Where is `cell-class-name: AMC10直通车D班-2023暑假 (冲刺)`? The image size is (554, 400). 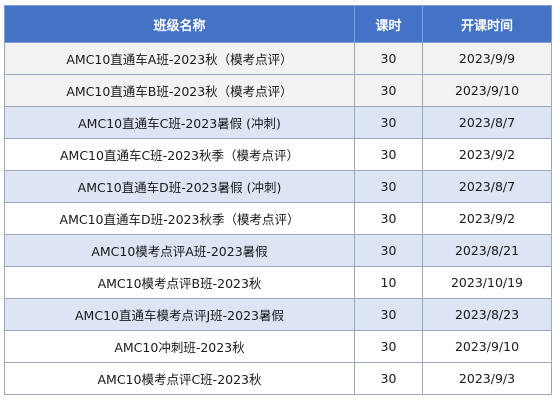 cell-class-name: AMC10直通车D班-2023暑假 (冲刺) is located at coordinates (179, 186).